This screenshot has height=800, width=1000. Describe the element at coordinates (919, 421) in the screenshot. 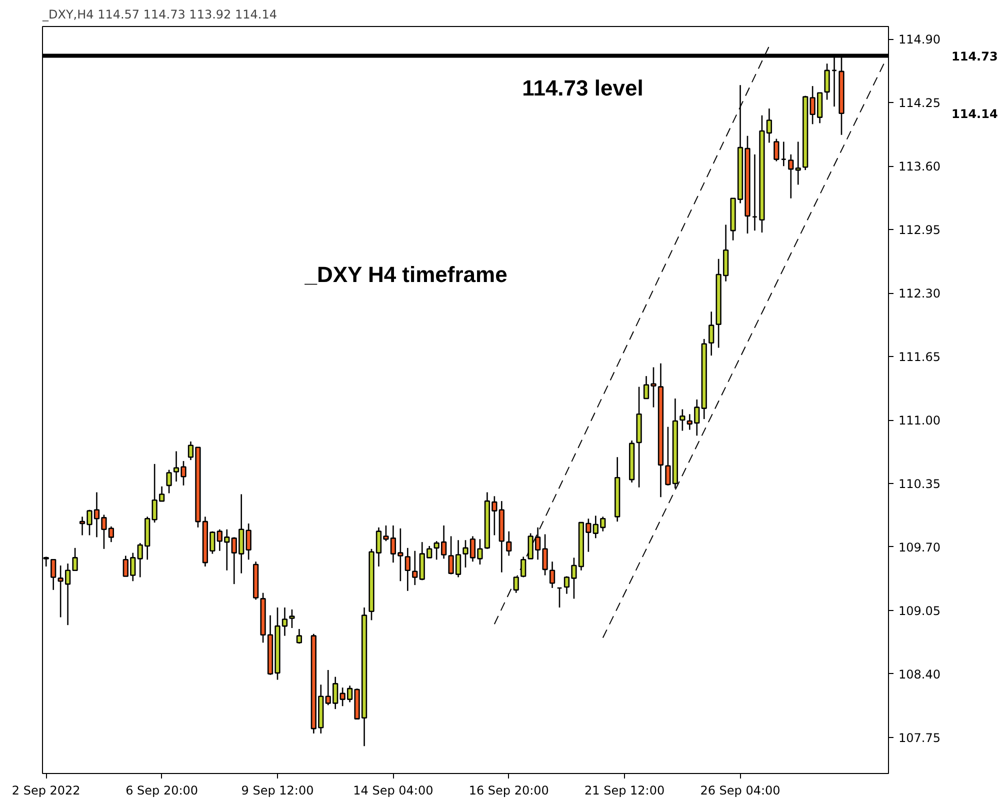

I see `y-tick-label: 111.00` at that location.